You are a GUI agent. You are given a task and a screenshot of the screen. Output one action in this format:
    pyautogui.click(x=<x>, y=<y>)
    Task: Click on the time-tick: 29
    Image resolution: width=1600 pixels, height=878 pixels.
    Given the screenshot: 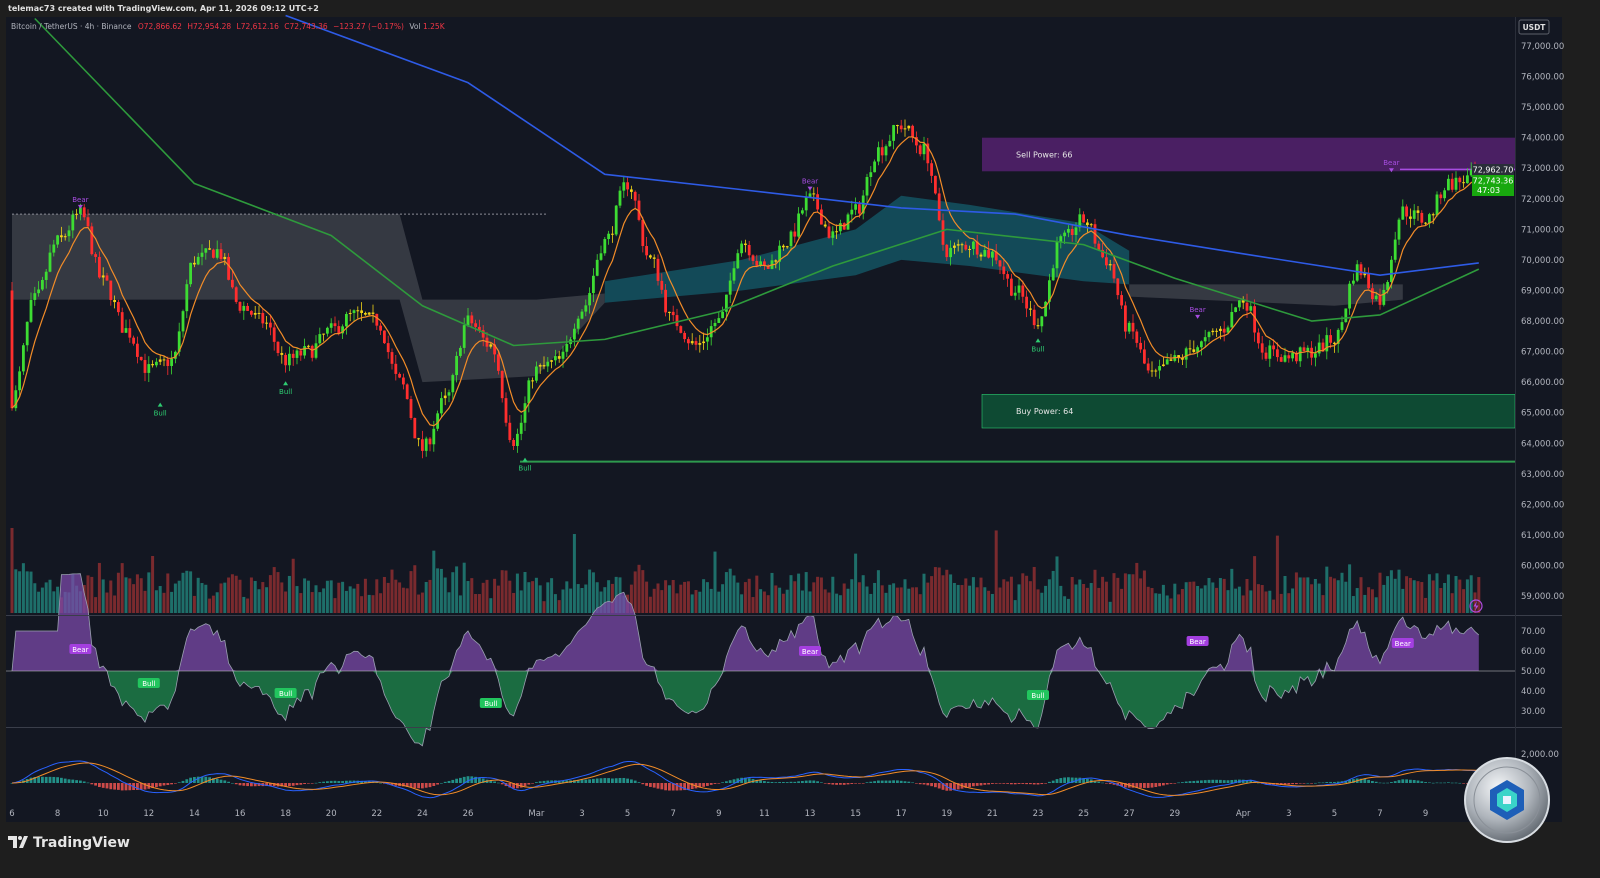 What is the action you would take?
    pyautogui.click(x=1174, y=814)
    